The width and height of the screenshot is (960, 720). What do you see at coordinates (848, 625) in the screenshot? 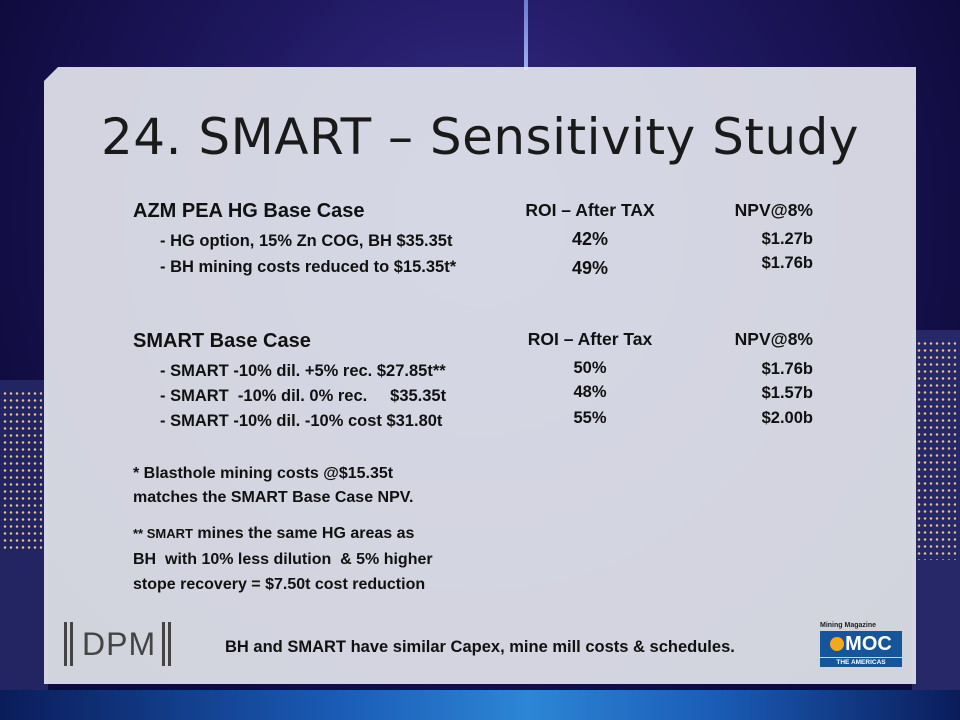
I see `omoc-magazine-label: Mining Magazine` at bounding box center [848, 625].